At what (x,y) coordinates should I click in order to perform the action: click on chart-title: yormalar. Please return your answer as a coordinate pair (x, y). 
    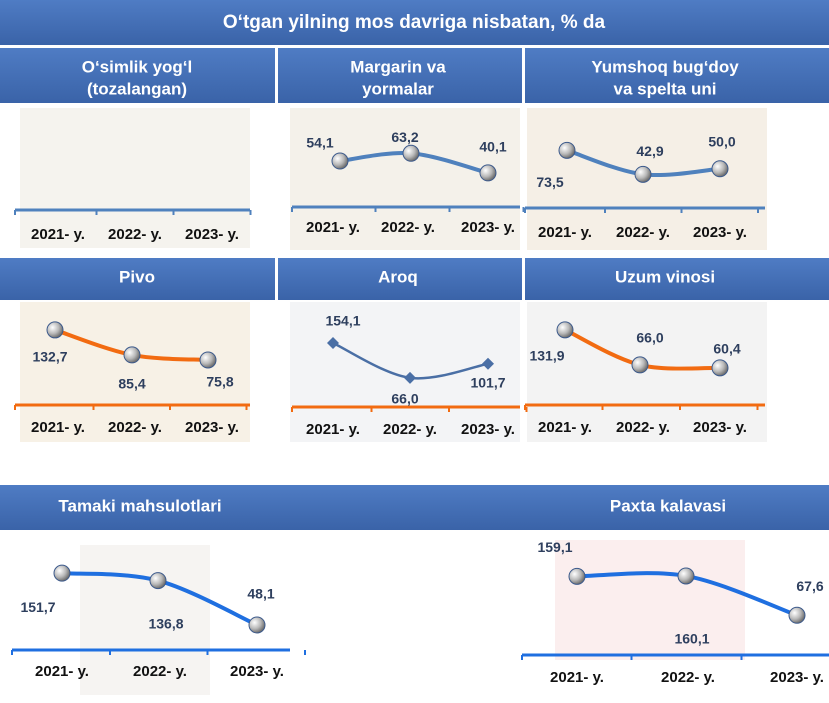
    Looking at the image, I should click on (398, 88).